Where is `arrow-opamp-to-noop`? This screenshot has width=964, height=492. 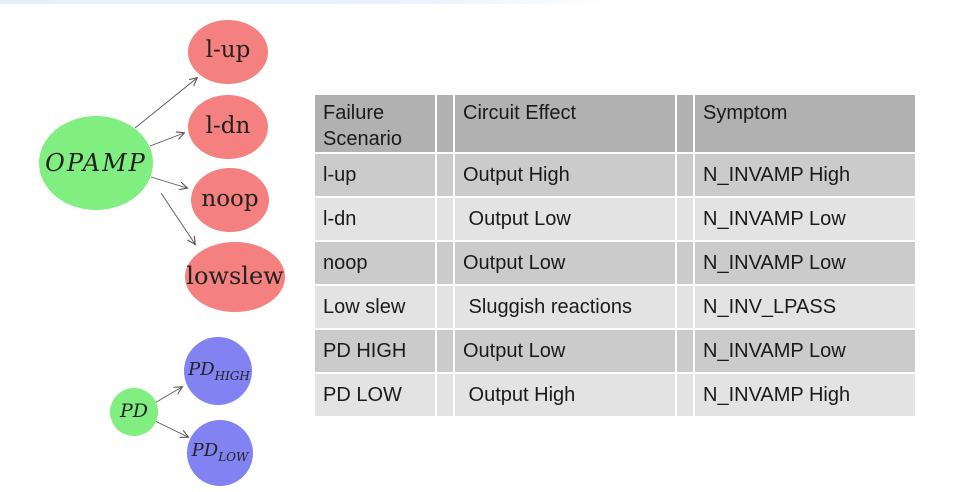 arrow-opamp-to-noop is located at coordinates (168, 182).